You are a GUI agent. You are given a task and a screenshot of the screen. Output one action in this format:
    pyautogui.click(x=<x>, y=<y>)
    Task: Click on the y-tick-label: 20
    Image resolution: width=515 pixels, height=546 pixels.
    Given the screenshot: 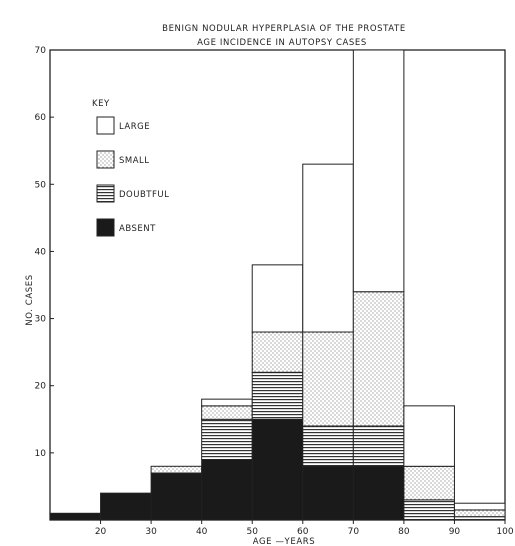 What is the action you would take?
    pyautogui.click(x=41, y=387)
    